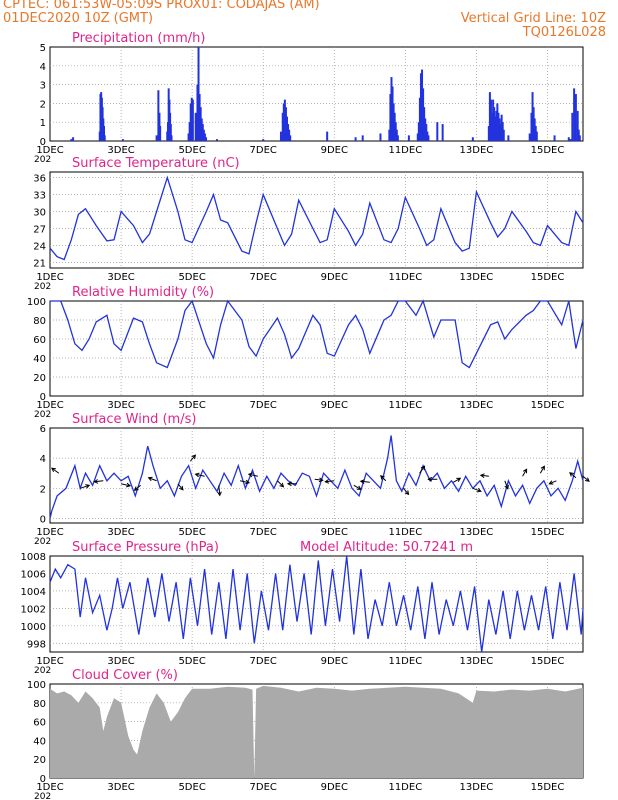  I want to click on temp-frame, so click(316, 220).